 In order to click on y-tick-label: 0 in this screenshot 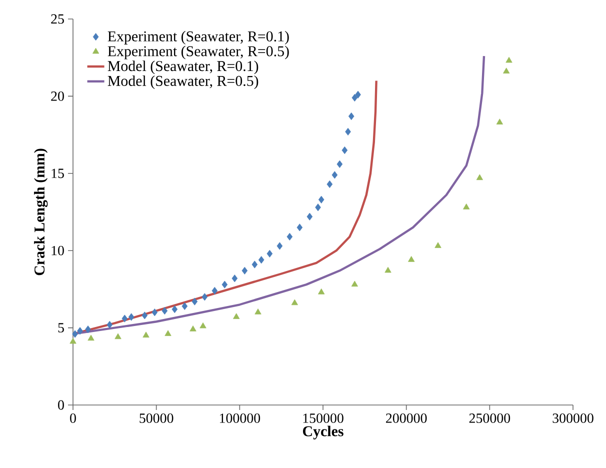, I will do `click(61, 405)`.